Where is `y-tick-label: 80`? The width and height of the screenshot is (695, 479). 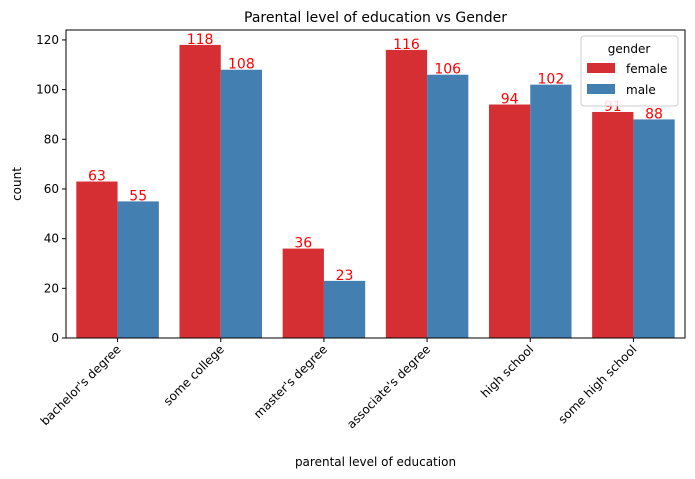 y-tick-label: 80 is located at coordinates (51, 139).